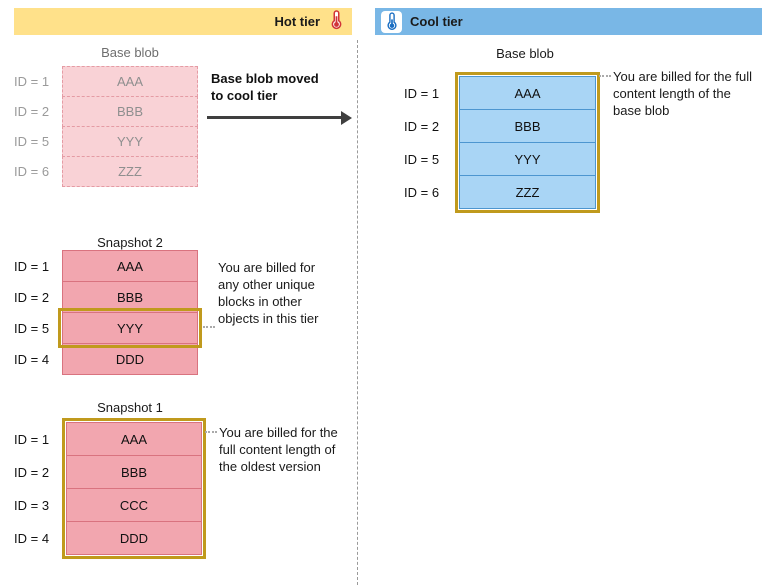 Image resolution: width=762 pixels, height=587 pixels. What do you see at coordinates (336, 21) in the screenshot?
I see `thermometer-hot-icon` at bounding box center [336, 21].